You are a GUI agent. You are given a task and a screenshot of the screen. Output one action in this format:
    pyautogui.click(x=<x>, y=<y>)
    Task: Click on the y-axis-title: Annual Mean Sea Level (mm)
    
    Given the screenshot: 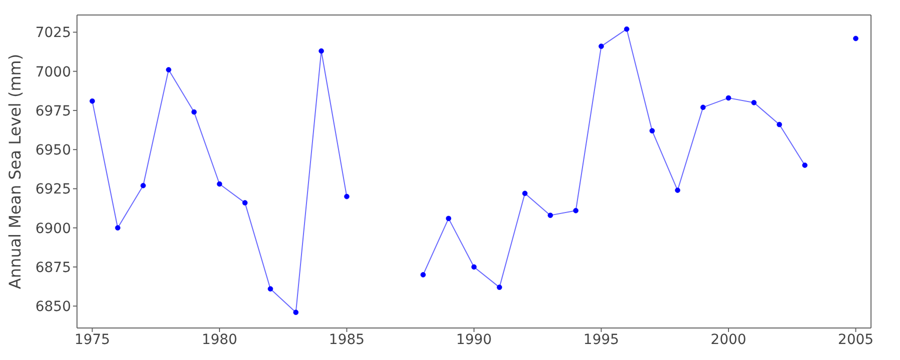 What is the action you would take?
    pyautogui.click(x=15, y=172)
    